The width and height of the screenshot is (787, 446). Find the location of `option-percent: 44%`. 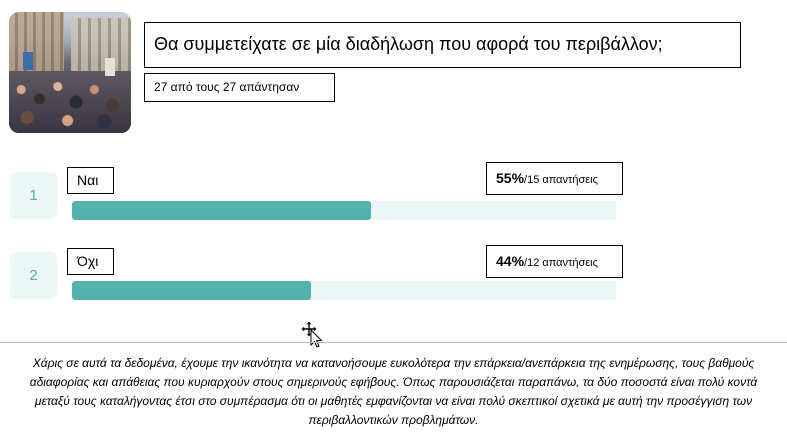

option-percent: 44% is located at coordinates (510, 261).